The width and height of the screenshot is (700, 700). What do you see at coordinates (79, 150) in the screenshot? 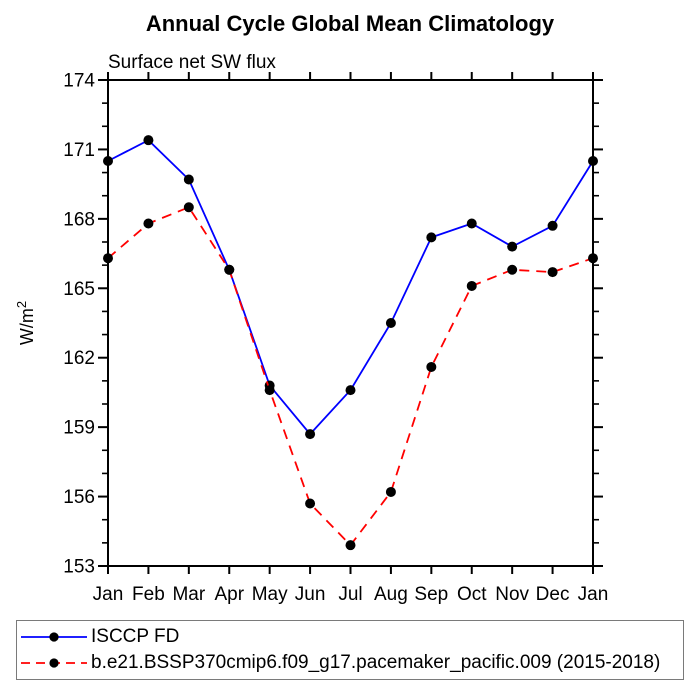
I see `y-tick-label: 171` at bounding box center [79, 150].